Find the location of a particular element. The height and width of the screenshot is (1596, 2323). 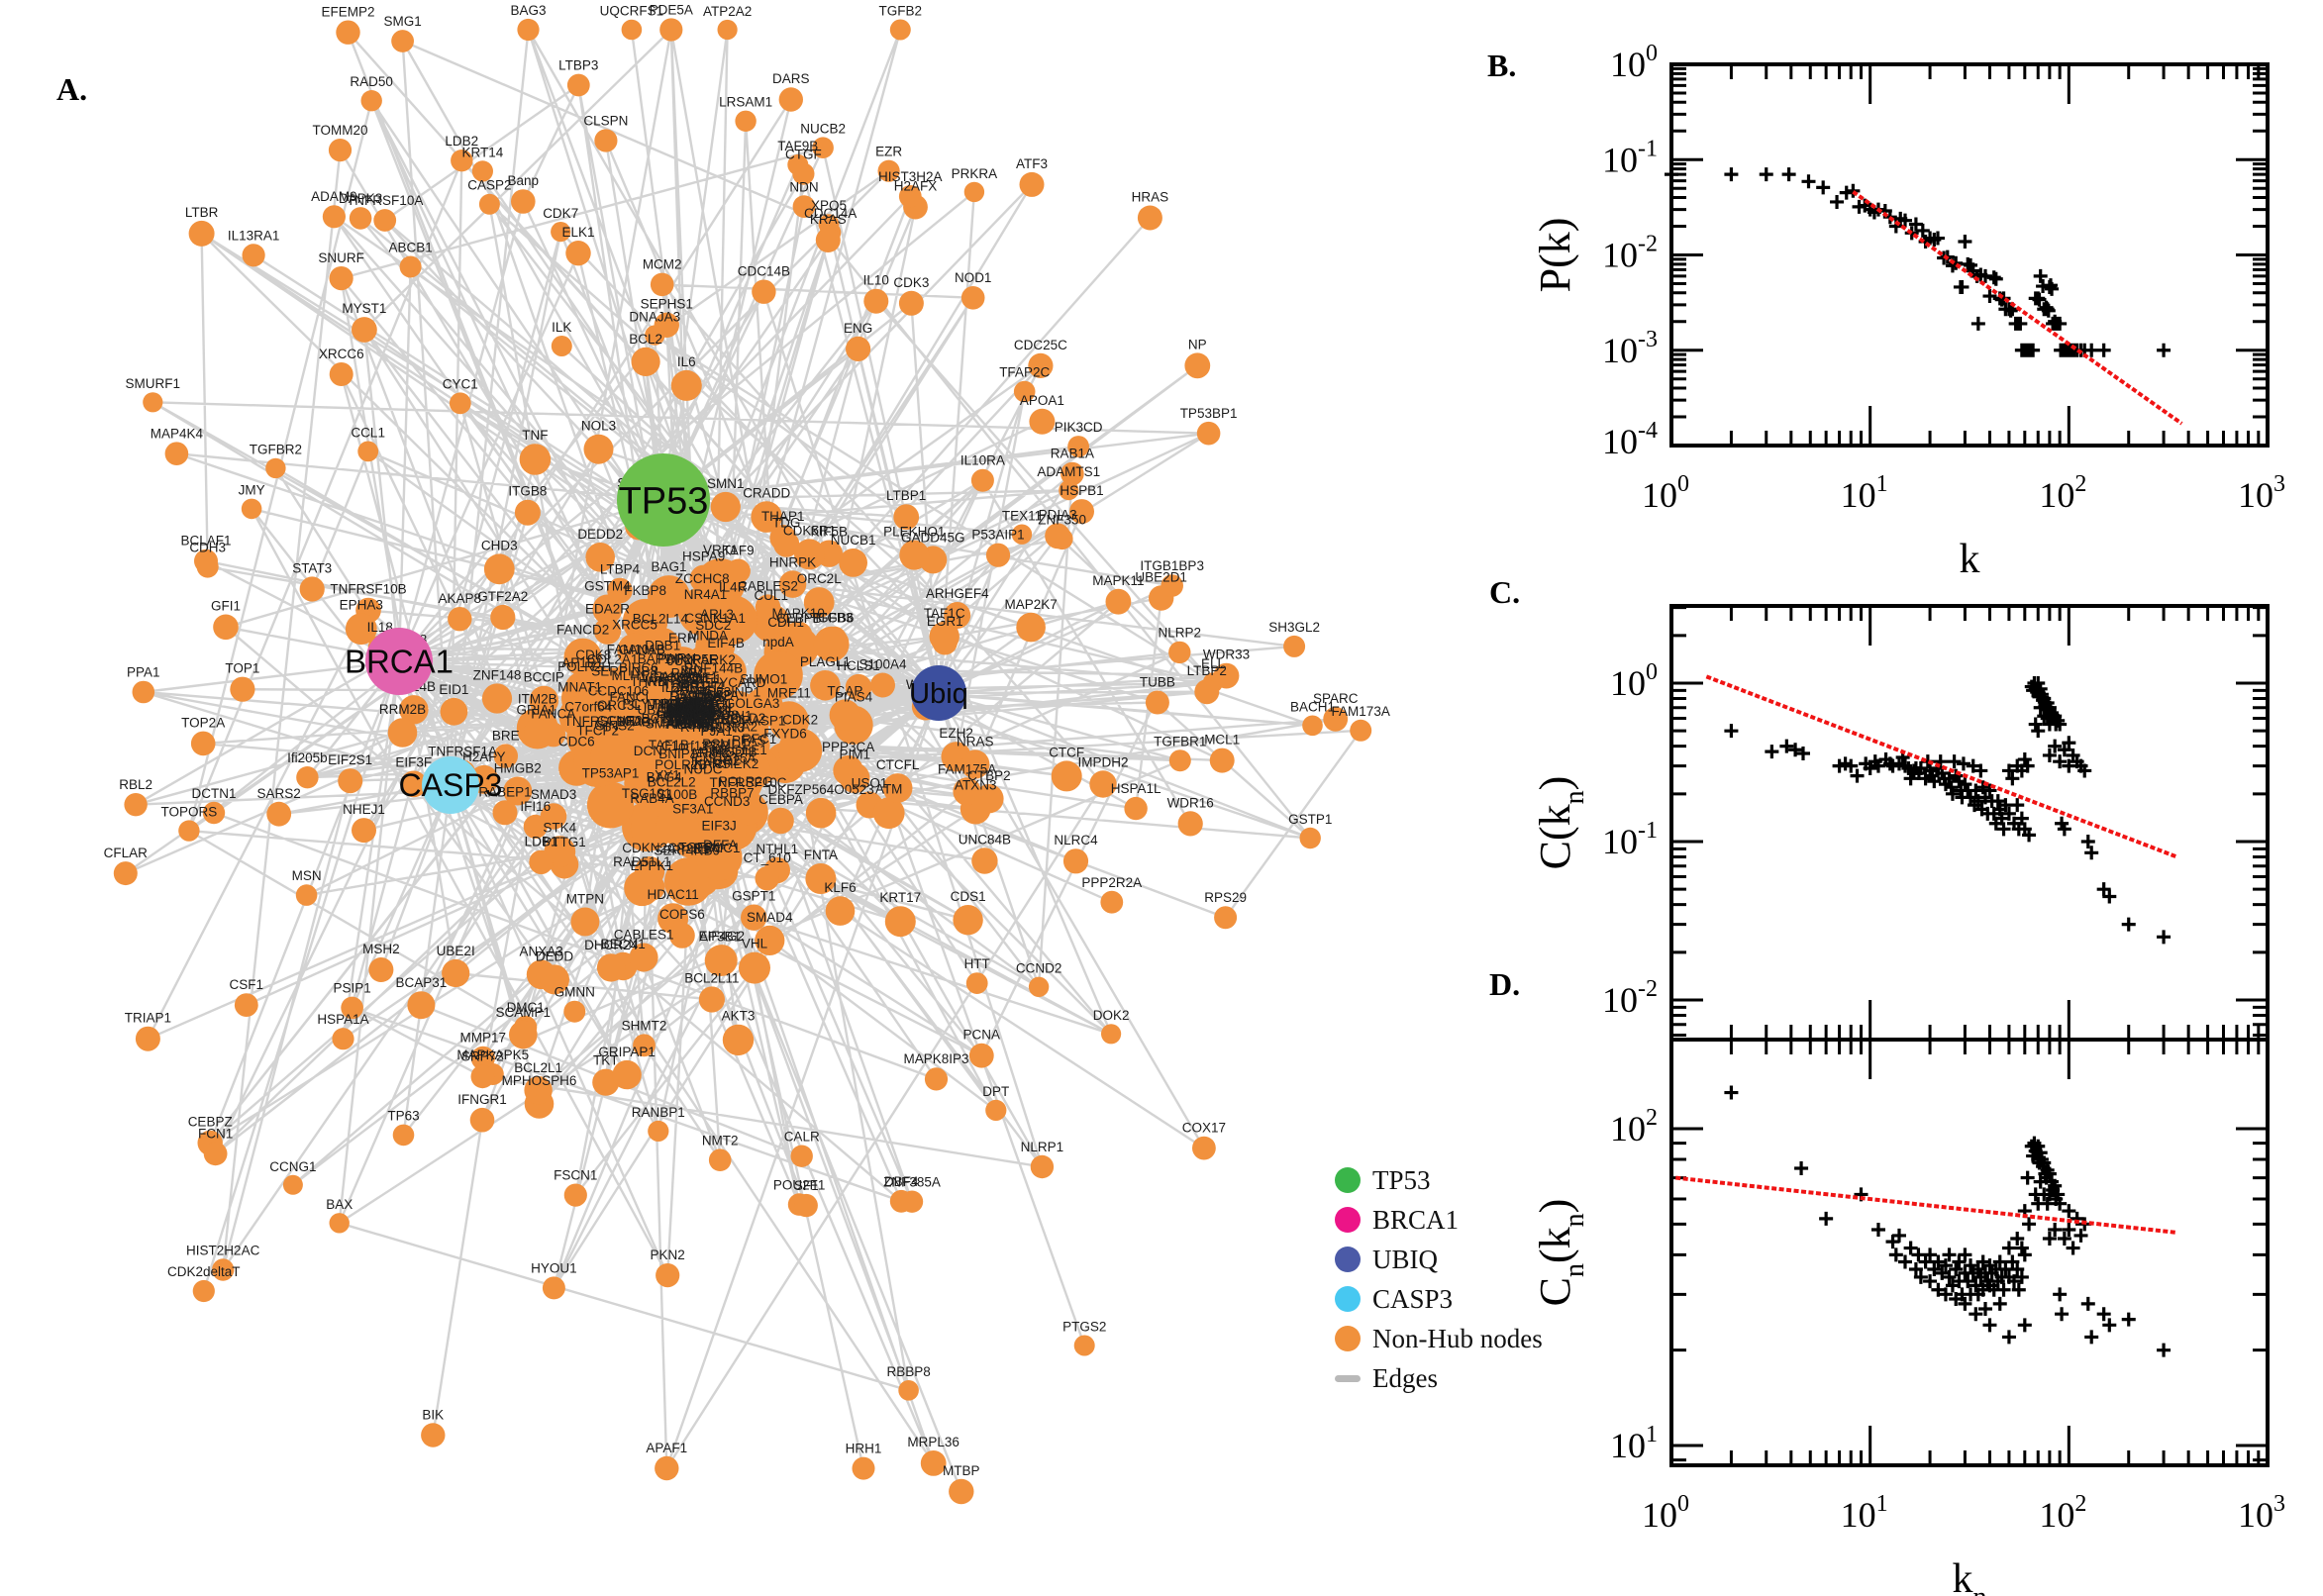

node-label: SMAD4 is located at coordinates (770, 917).